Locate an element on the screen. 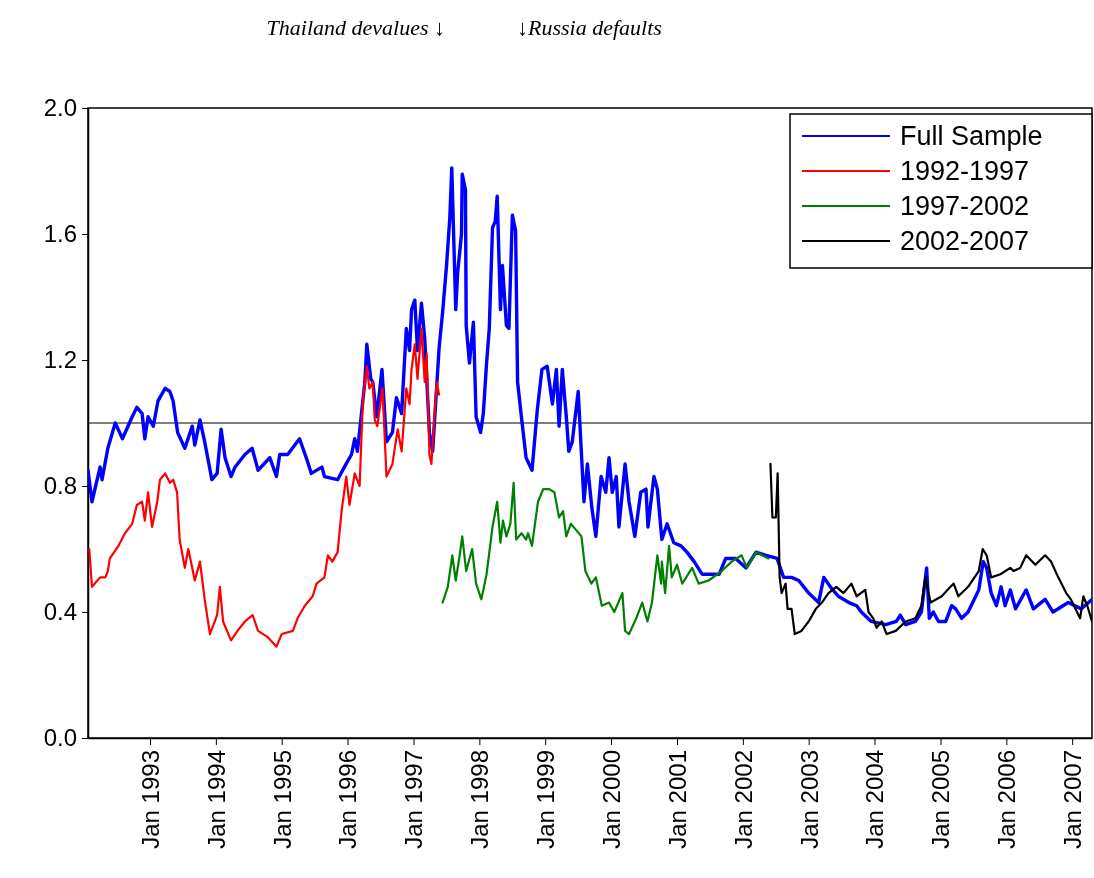  text: ↓Russia defaults is located at coordinates (589, 27).